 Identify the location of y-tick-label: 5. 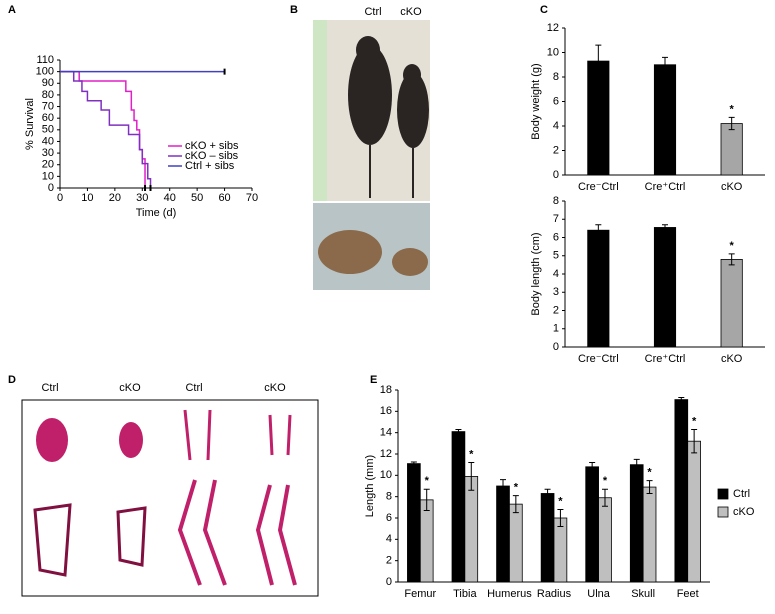
(556, 256).